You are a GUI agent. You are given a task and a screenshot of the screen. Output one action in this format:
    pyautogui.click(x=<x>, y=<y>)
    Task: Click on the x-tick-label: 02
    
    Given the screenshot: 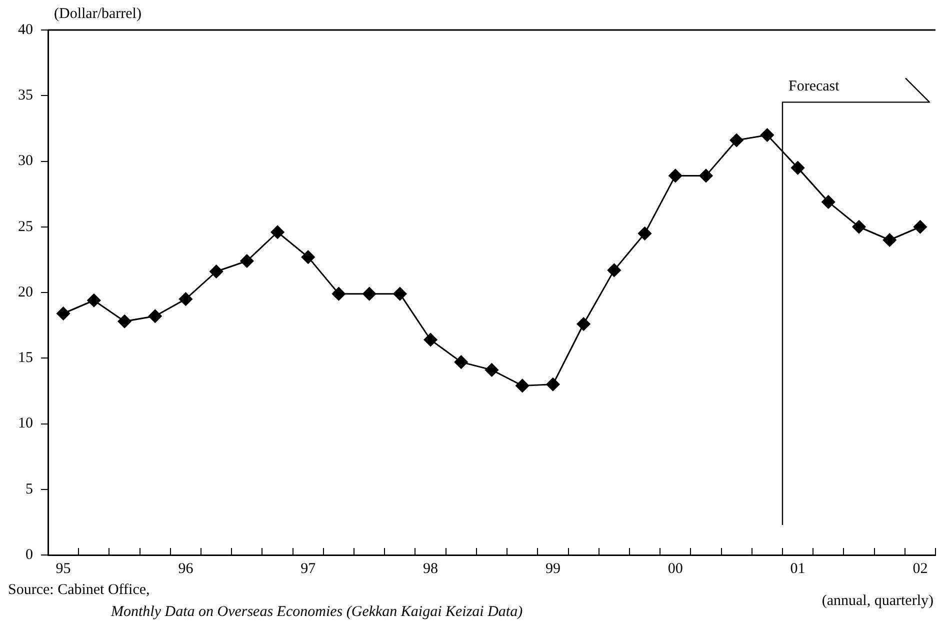 What is the action you would take?
    pyautogui.click(x=920, y=568)
    